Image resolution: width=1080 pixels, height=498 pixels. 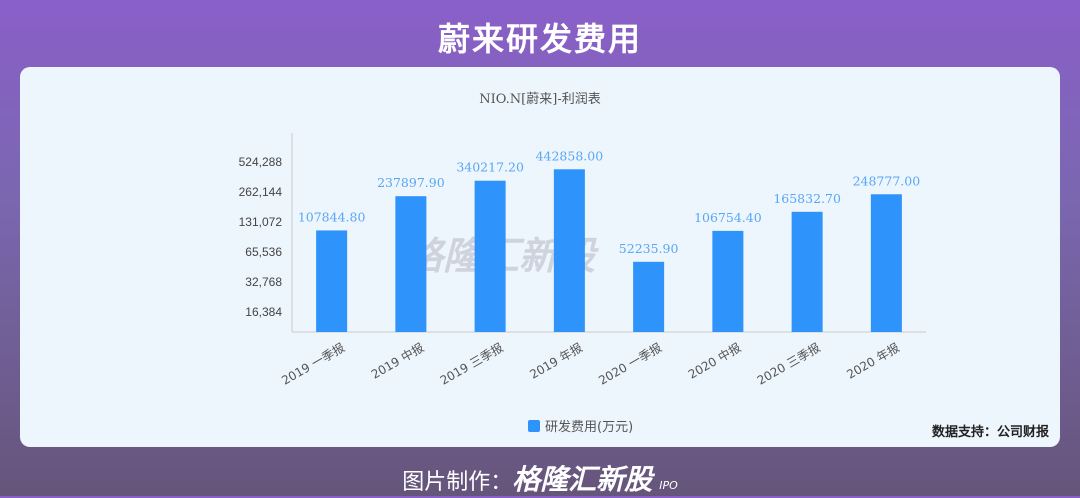 What do you see at coordinates (990, 432) in the screenshot?
I see `data-source: 数据支持：公司财报` at bounding box center [990, 432].